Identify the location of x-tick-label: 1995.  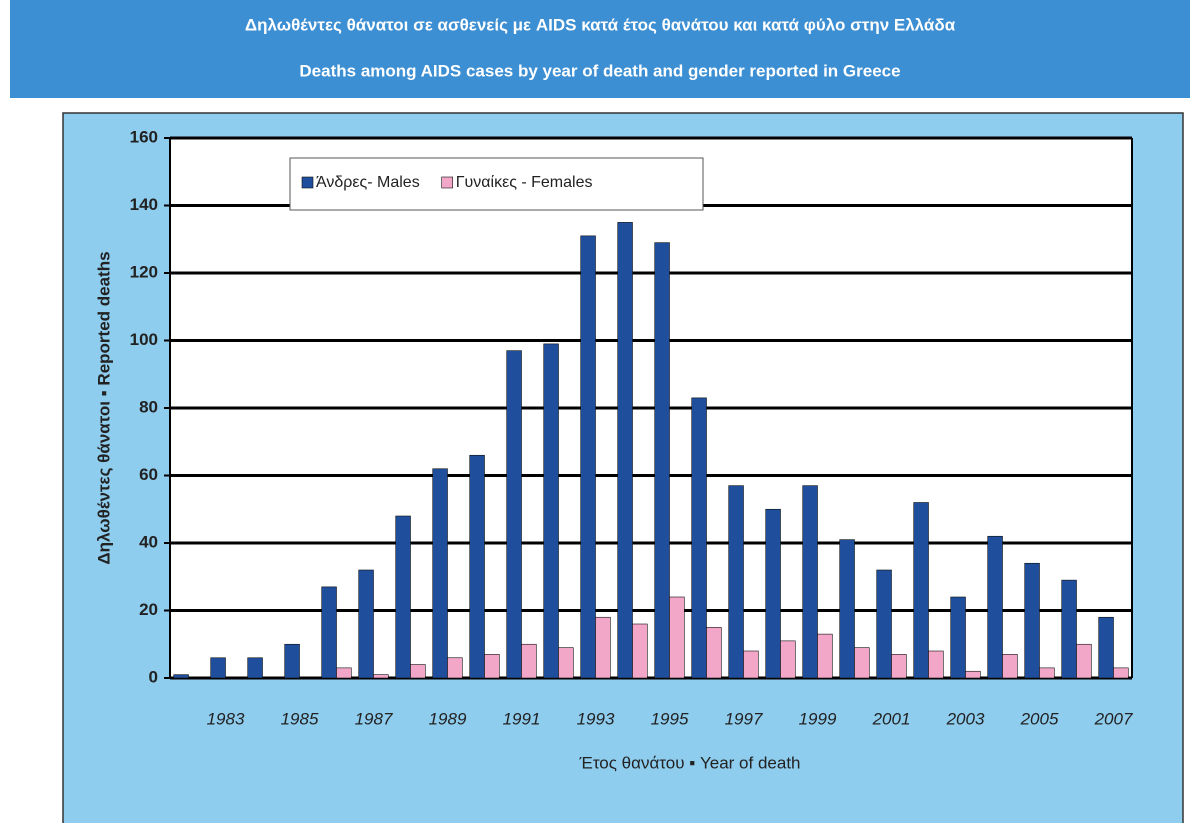
(670, 718).